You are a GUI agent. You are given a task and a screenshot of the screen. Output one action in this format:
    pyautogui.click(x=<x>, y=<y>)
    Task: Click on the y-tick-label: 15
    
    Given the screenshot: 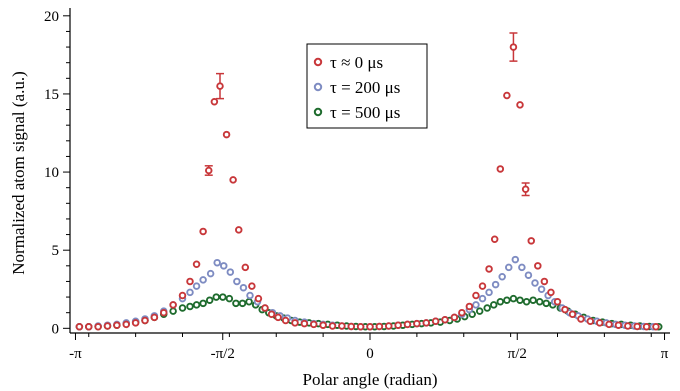 What is the action you would take?
    pyautogui.click(x=51, y=95)
    